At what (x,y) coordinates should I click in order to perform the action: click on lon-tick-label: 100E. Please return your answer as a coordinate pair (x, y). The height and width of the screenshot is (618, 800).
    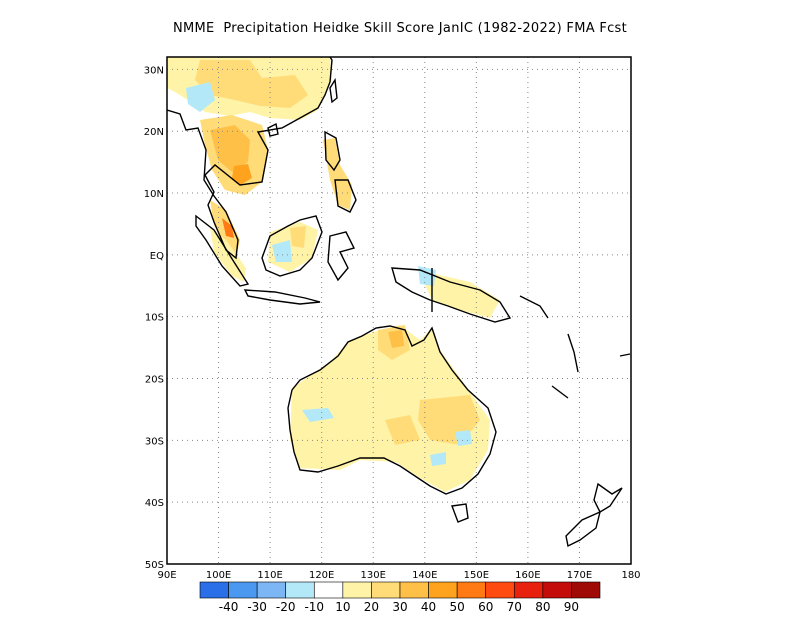
    Looking at the image, I should click on (218, 575).